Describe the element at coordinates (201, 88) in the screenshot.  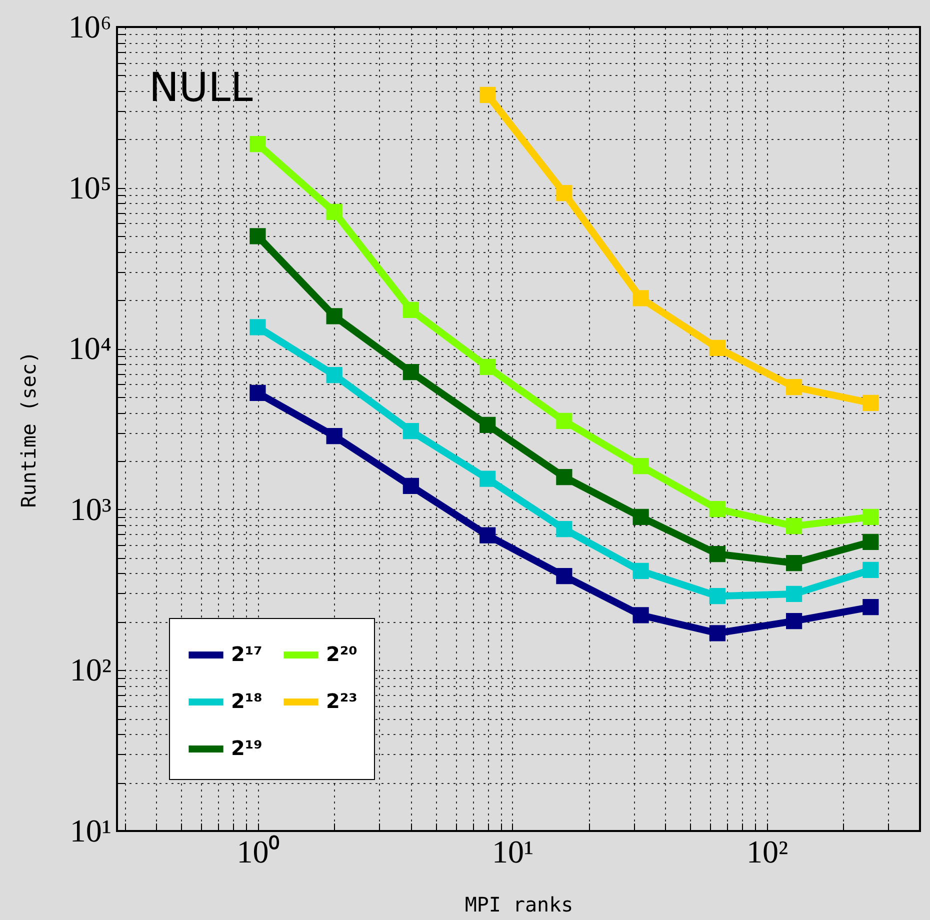
I see `text: NULL` at that location.